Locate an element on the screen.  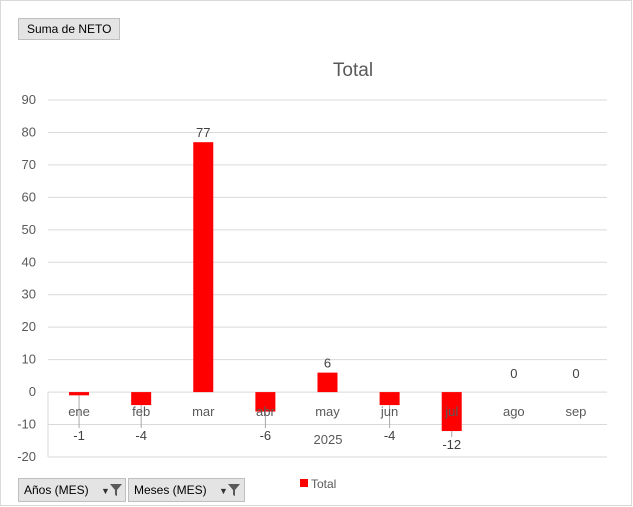
sum-field-button: Suma de NETO is located at coordinates (69, 29).